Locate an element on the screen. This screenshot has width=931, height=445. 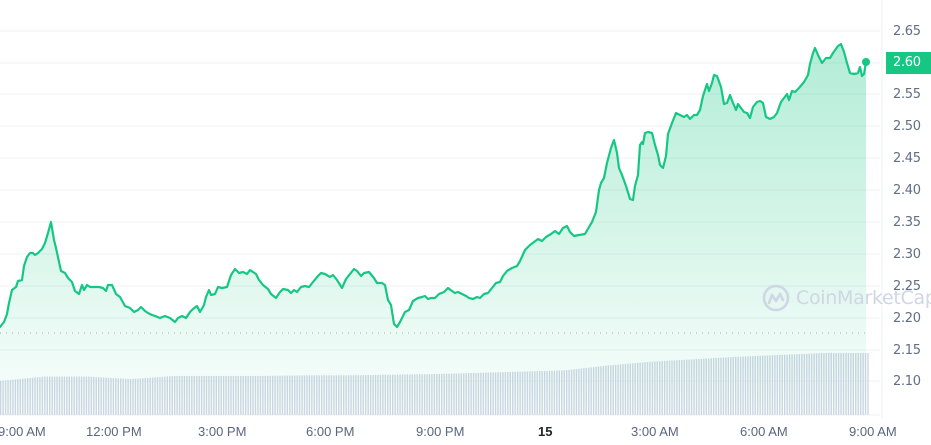
watermark-text: CoinMarketCap is located at coordinates (863, 298).